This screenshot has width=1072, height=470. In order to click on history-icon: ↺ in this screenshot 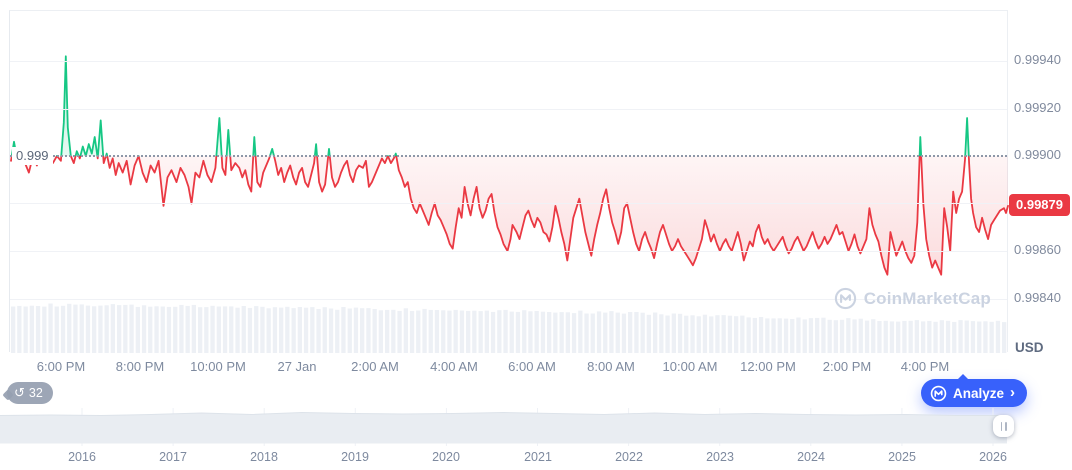, I will do `click(19, 393)`.